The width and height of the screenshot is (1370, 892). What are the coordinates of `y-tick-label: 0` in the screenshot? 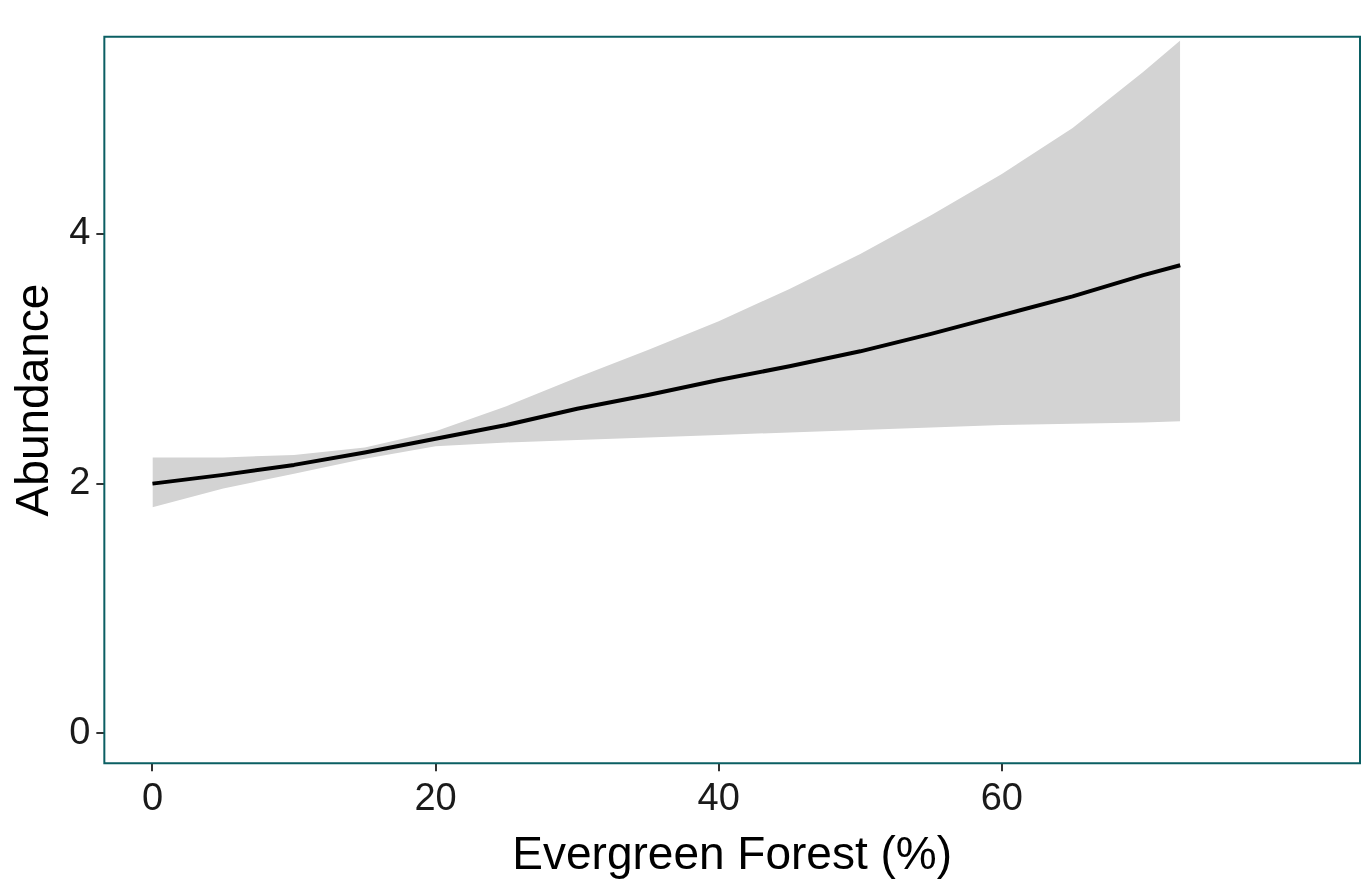 It's located at (80, 730).